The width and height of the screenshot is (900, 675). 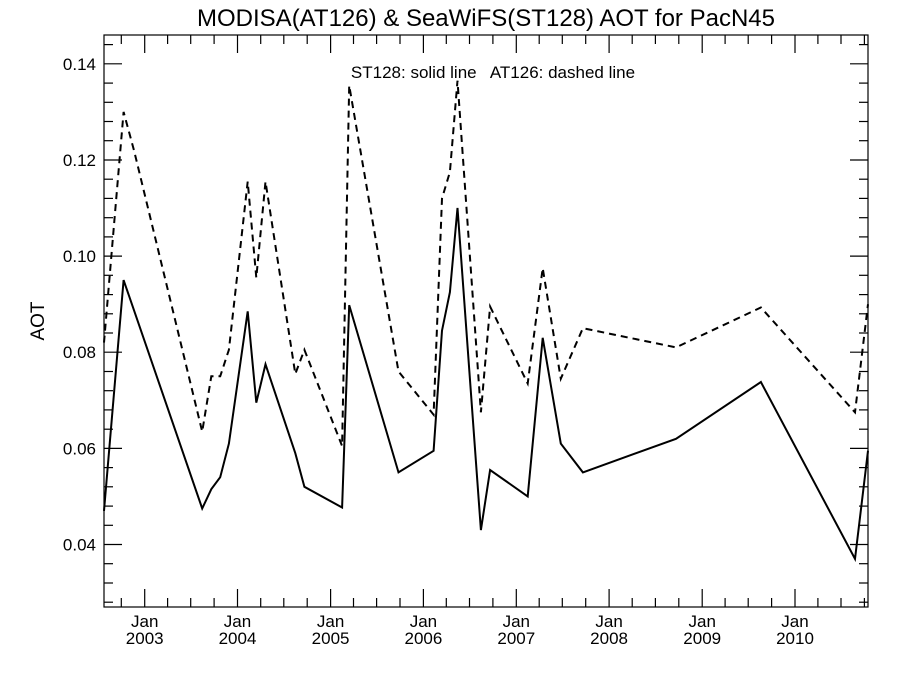 What do you see at coordinates (423, 638) in the screenshot?
I see `x-tick-label-year: 2006` at bounding box center [423, 638].